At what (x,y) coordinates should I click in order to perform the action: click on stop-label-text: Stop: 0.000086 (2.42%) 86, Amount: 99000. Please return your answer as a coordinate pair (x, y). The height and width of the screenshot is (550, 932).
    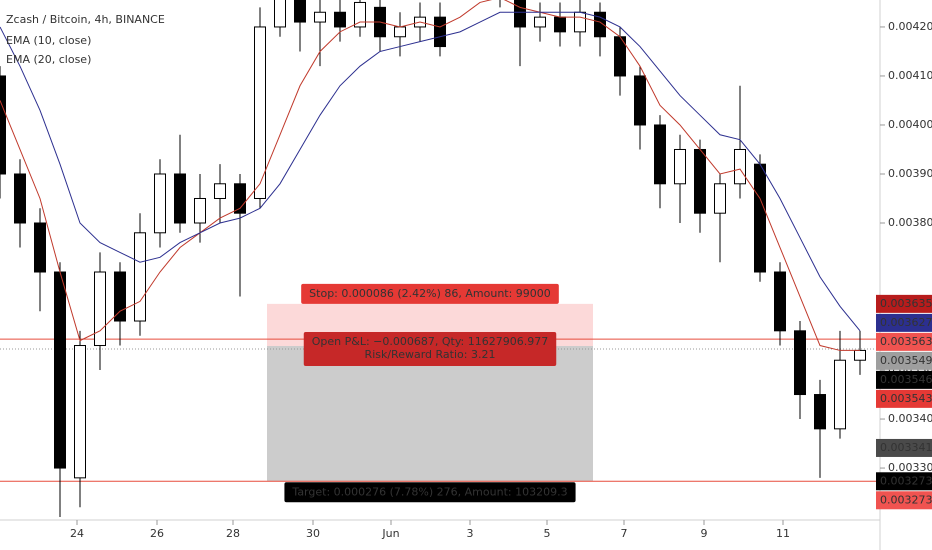
    Looking at the image, I should click on (430, 293).